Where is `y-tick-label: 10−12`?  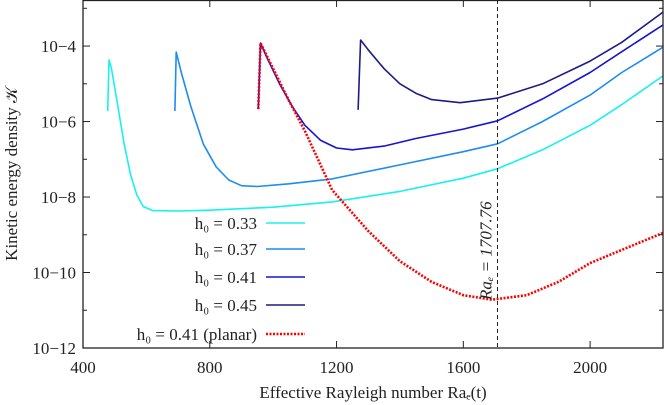
y-tick-label: 10−12 is located at coordinates (54, 348).